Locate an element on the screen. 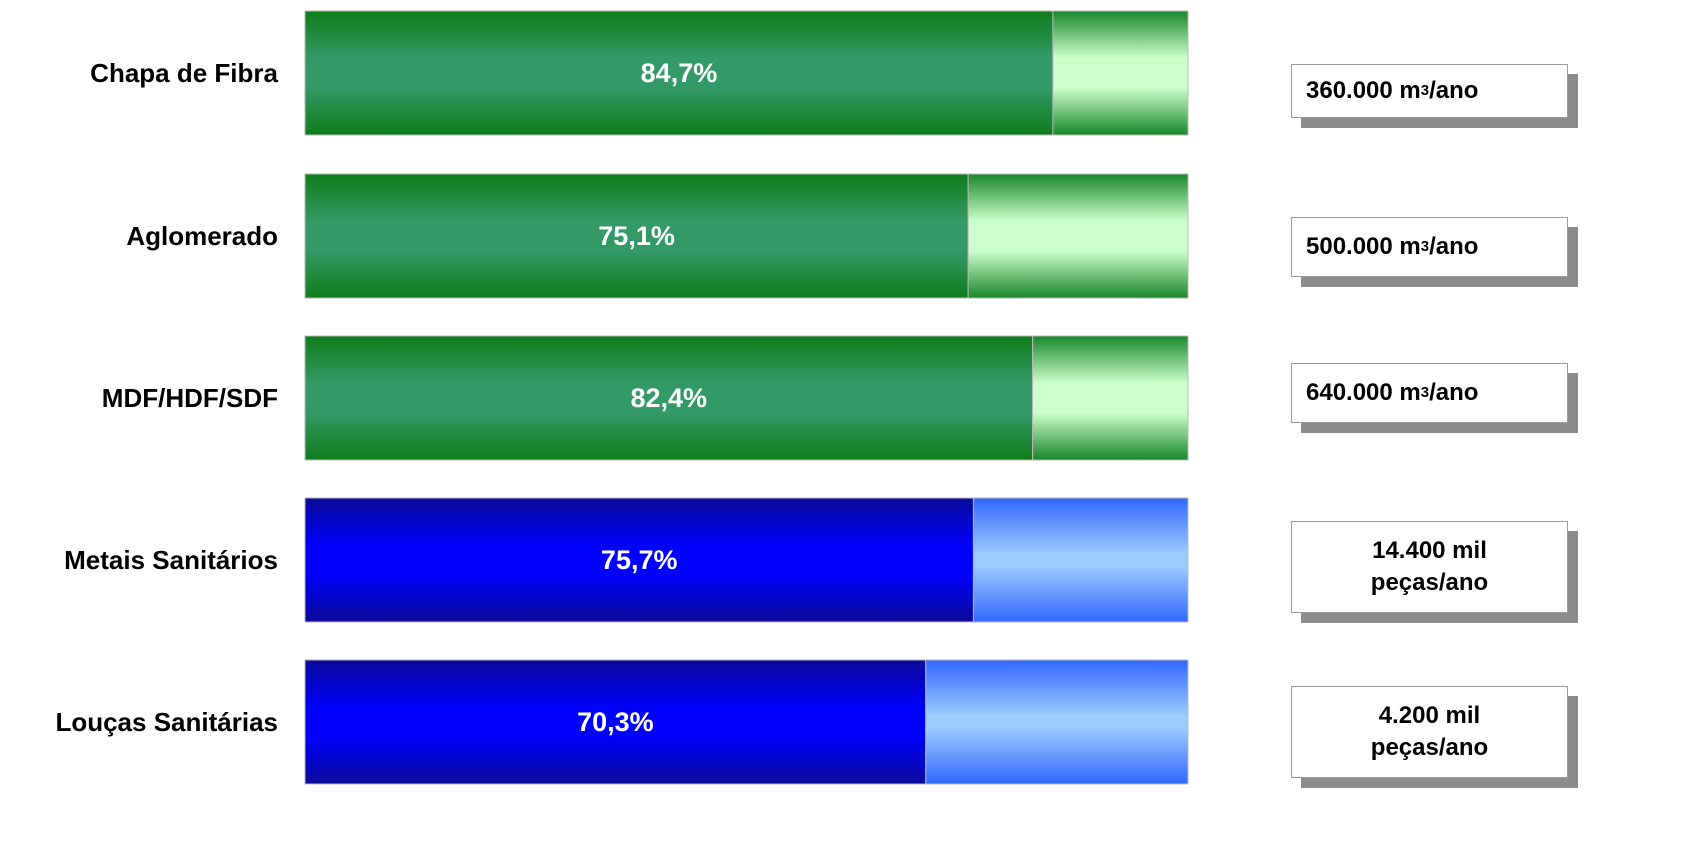 Image resolution: width=1682 pixels, height=844 pixels. capacity-value: 4.200 mil is located at coordinates (1429, 715).